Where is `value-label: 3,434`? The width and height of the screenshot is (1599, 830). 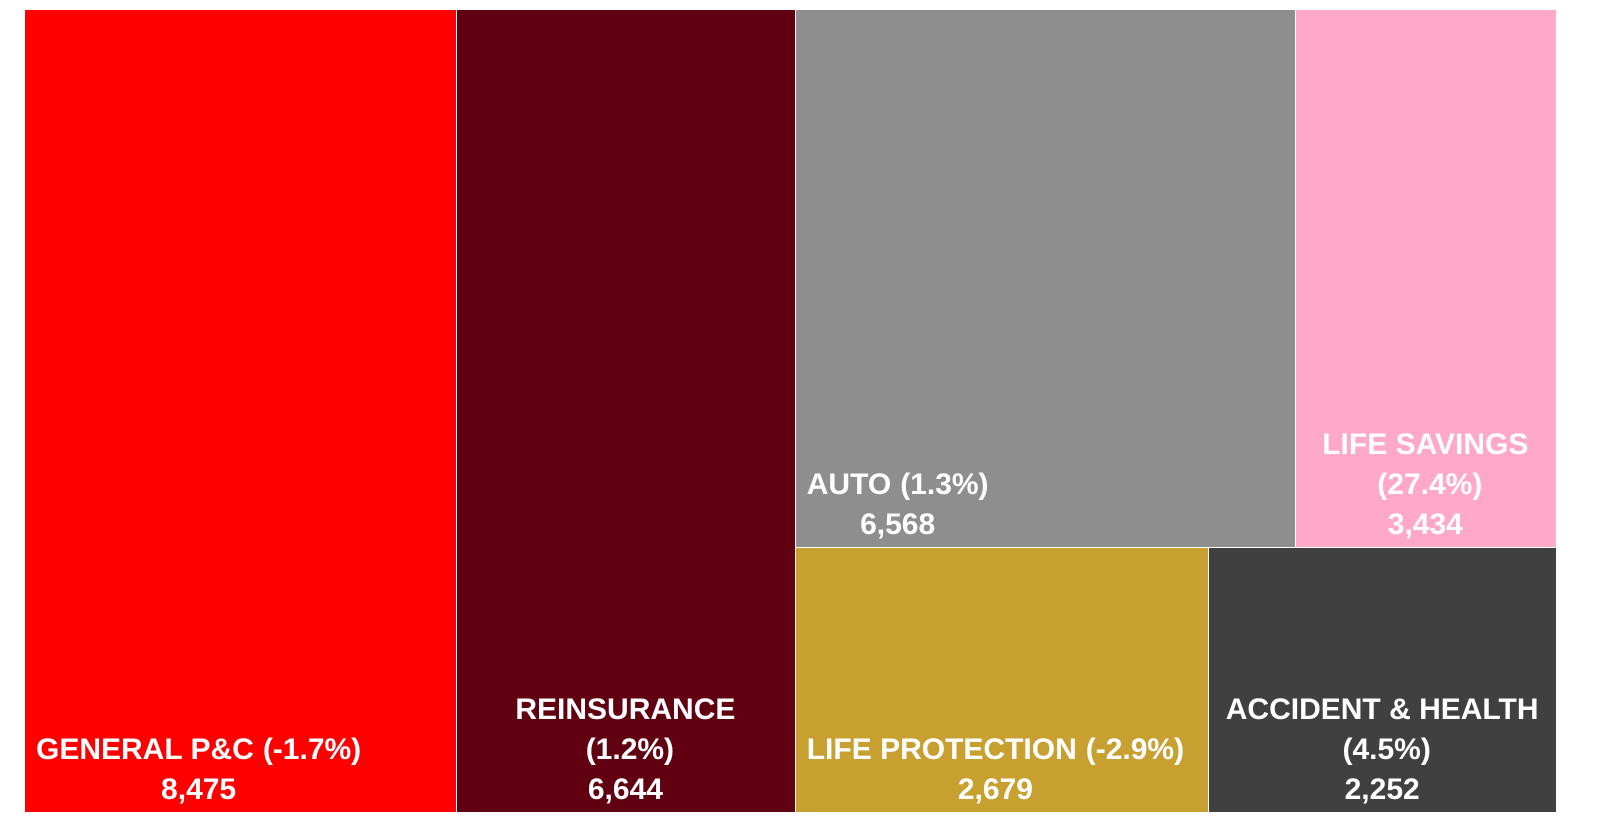 value-label: 3,434 is located at coordinates (1425, 524).